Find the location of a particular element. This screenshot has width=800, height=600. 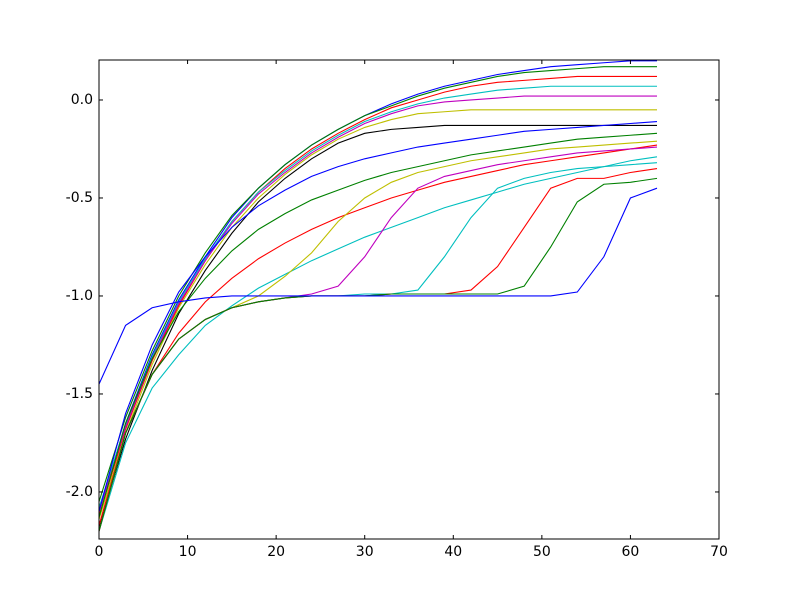

y-tick-label: -2.0 is located at coordinates (79, 492).